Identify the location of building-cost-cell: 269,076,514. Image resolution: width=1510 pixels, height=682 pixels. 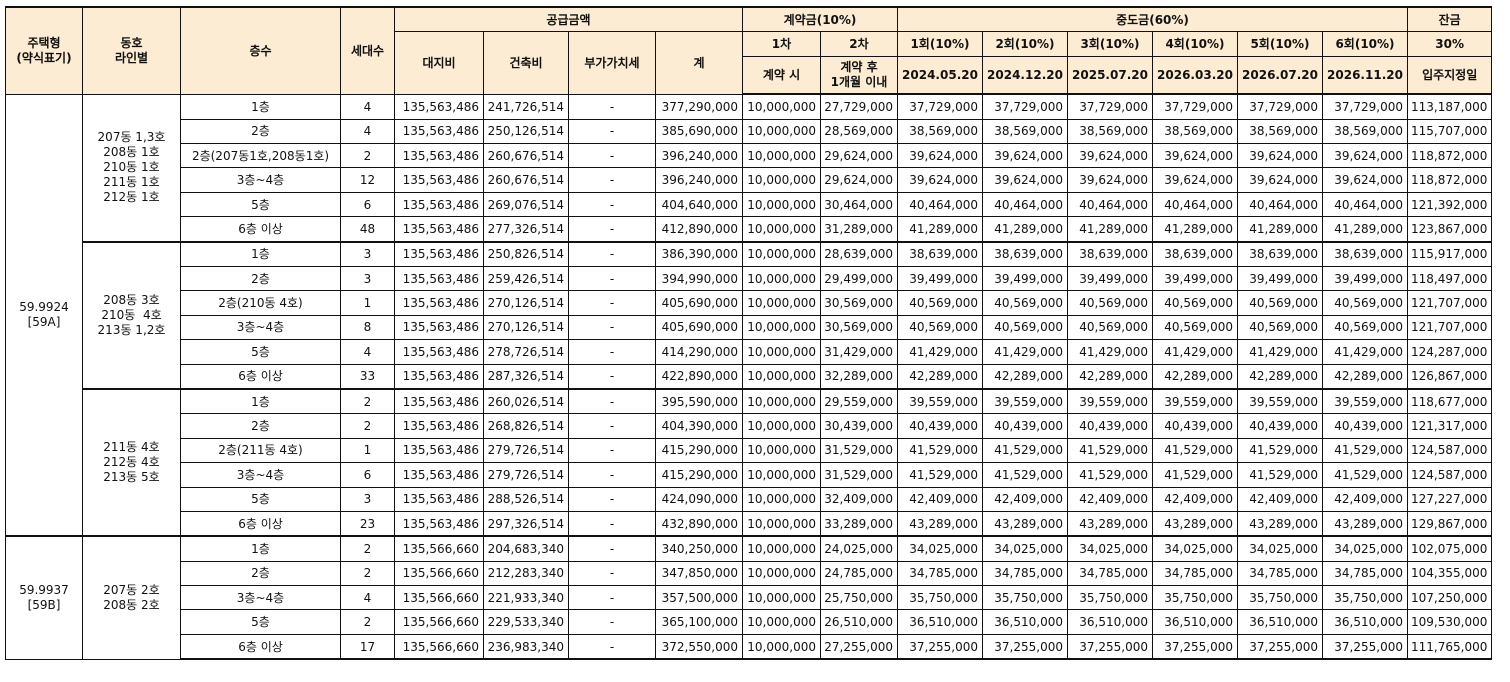
(526, 204).